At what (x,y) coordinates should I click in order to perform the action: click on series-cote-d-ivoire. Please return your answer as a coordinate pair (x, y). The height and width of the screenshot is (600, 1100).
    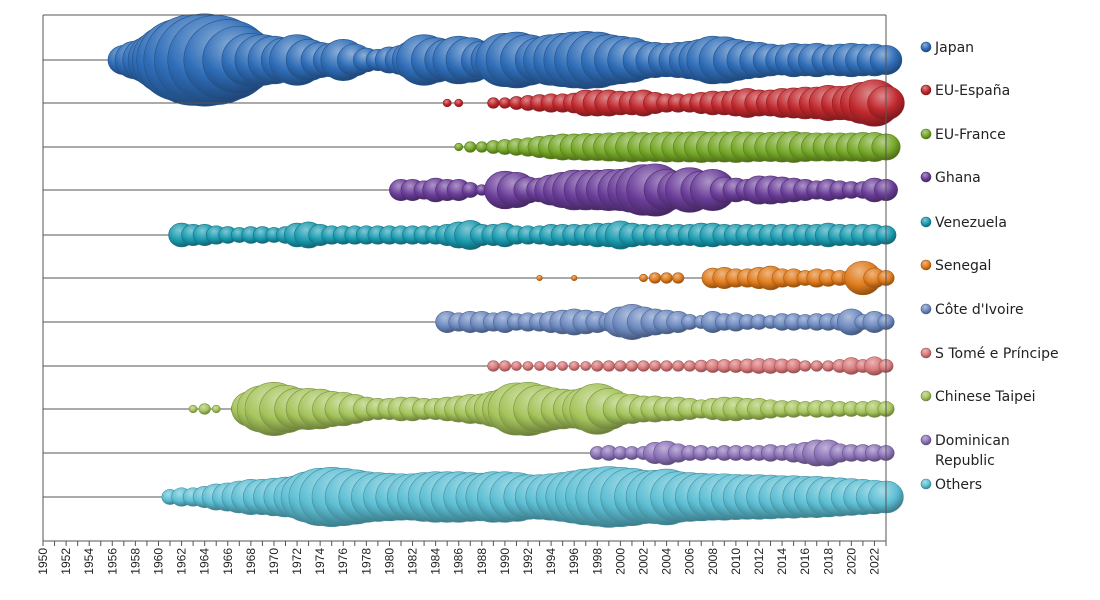
    Looking at the image, I should click on (469, 322).